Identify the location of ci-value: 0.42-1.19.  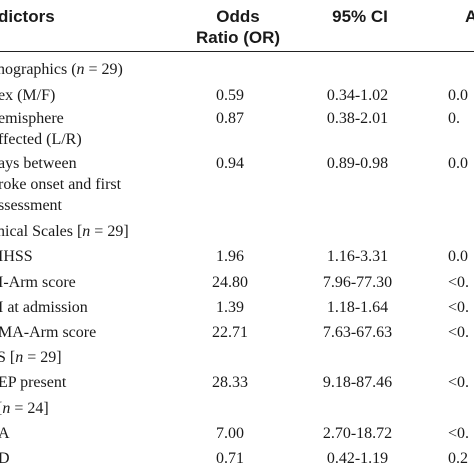
(357, 458).